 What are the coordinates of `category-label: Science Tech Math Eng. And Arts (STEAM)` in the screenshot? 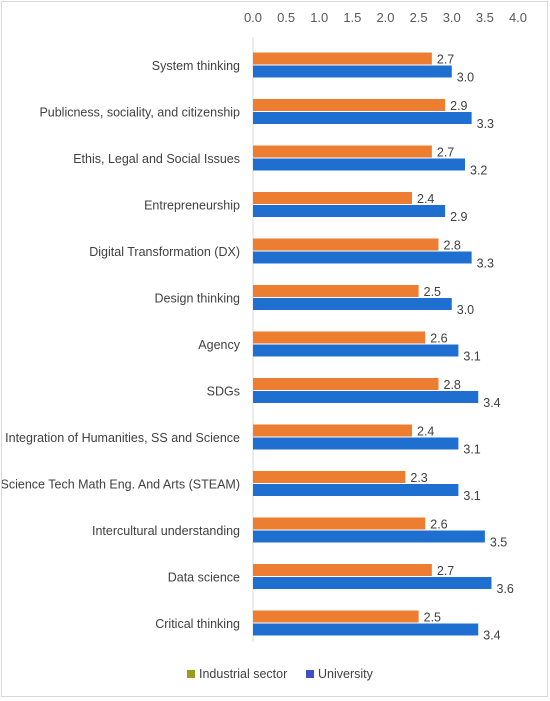 It's located at (121, 485).